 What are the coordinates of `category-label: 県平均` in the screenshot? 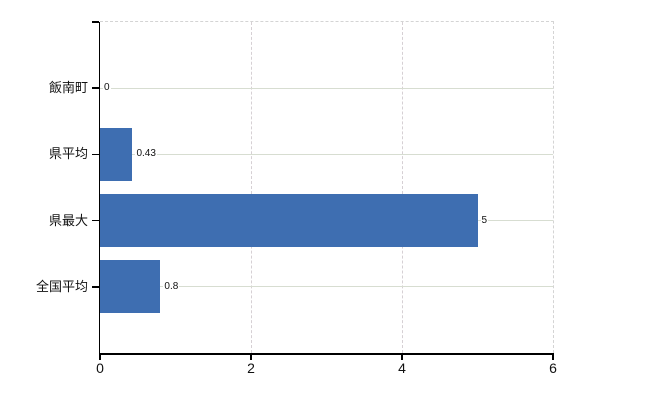 It's located at (68, 154).